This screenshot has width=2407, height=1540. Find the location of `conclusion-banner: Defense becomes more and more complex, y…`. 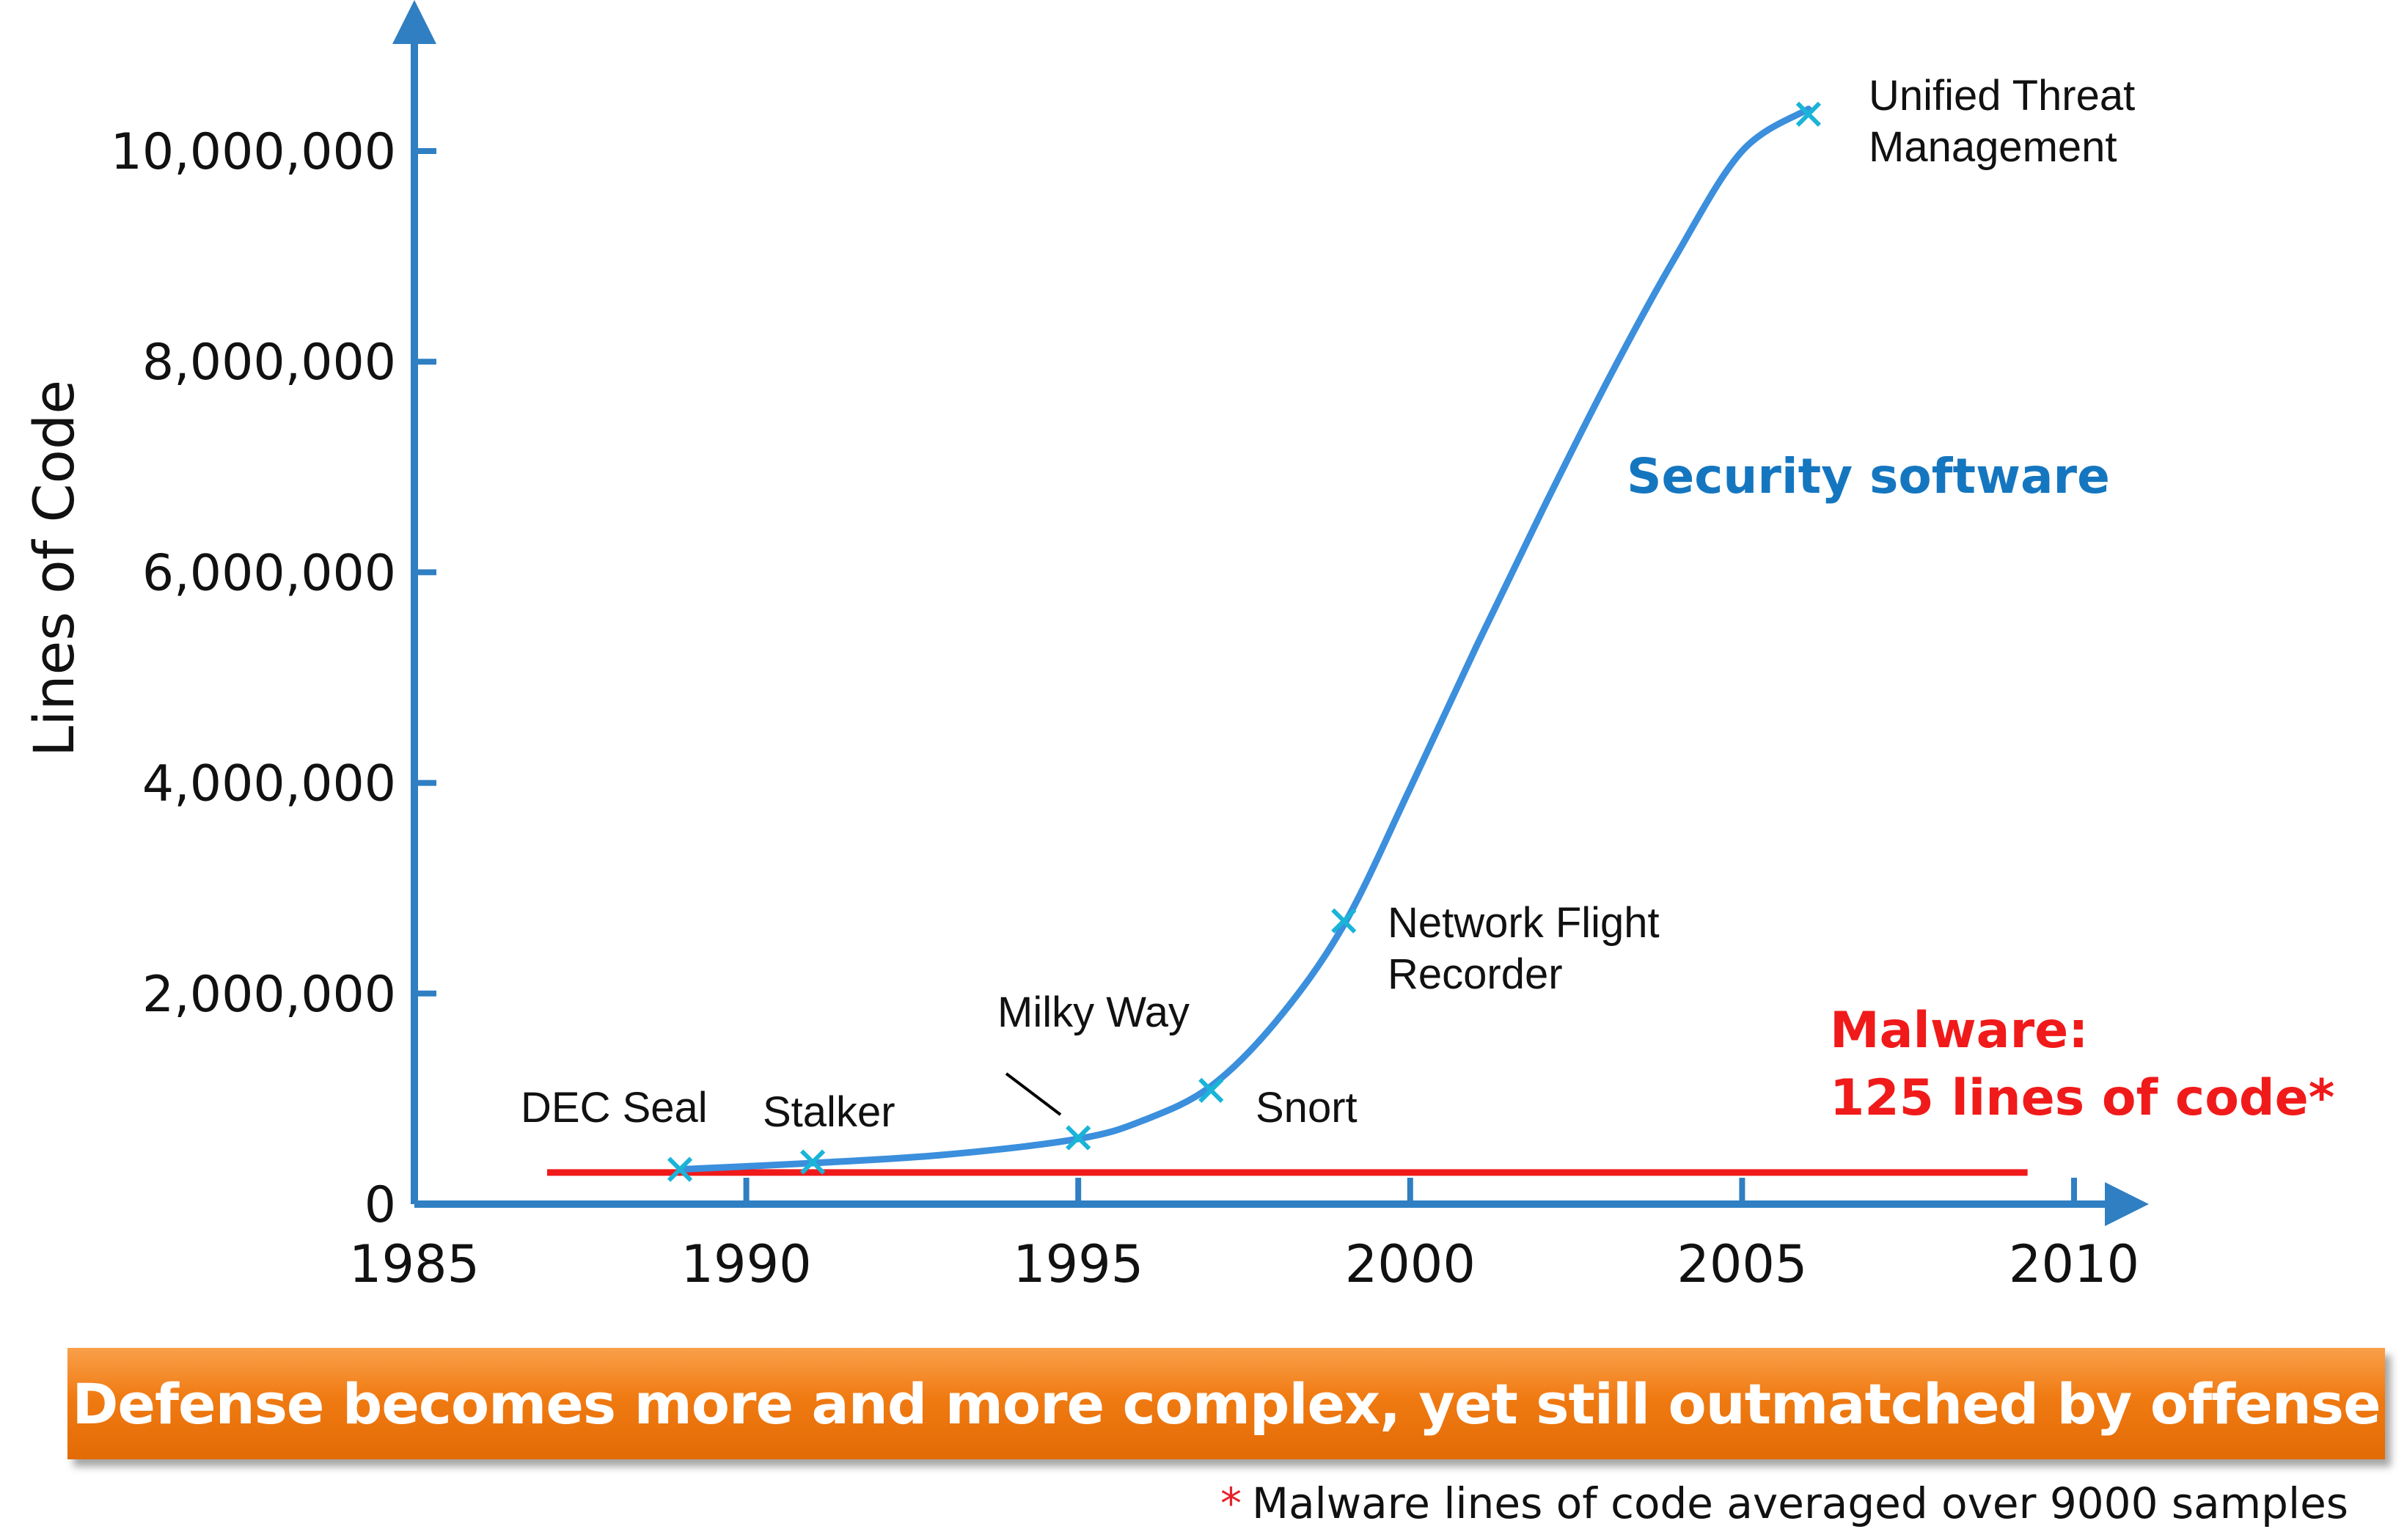

conclusion-banner: Defense becomes more and more complex, y… is located at coordinates (1226, 1403).